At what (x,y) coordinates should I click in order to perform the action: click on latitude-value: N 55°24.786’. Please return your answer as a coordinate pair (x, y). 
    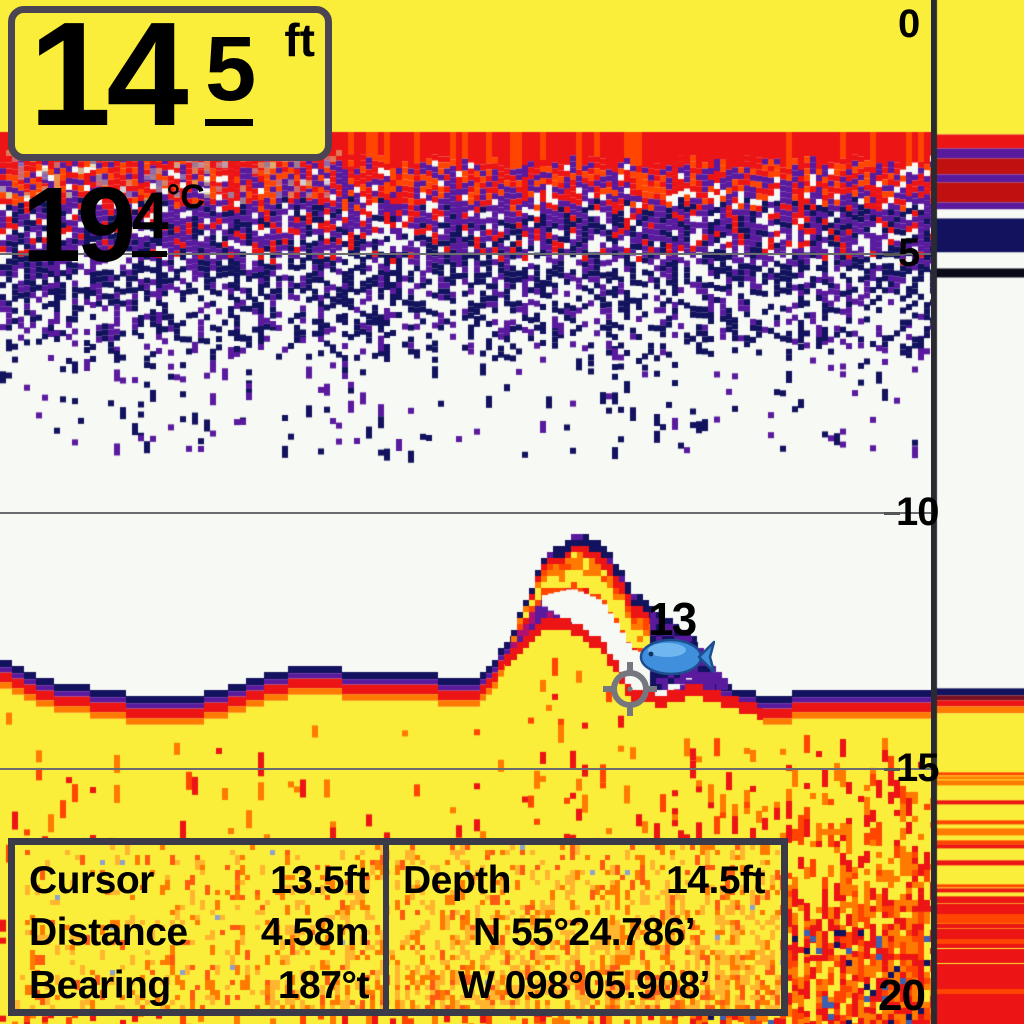
    Looking at the image, I should click on (584, 933).